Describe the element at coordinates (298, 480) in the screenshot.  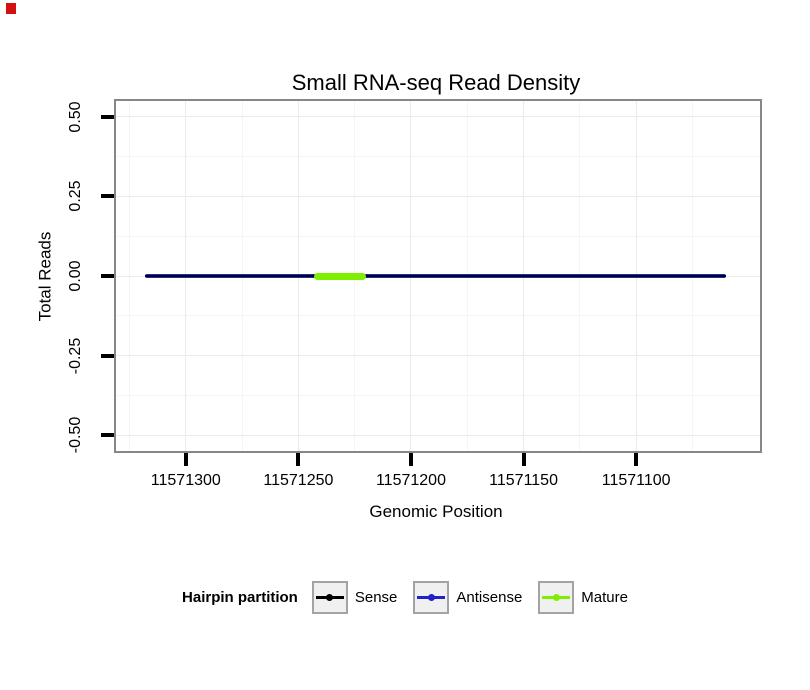
I see `x-axis-tick-label: 11571250` at that location.